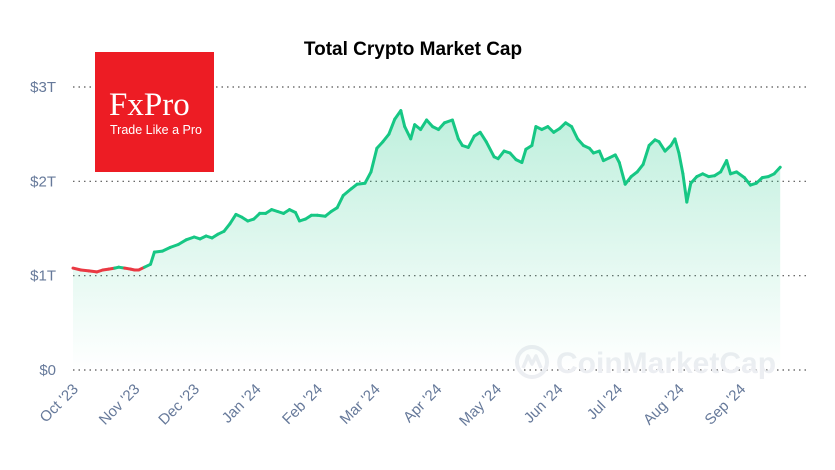  I want to click on x-tick-label: Jun '24, so click(544, 404).